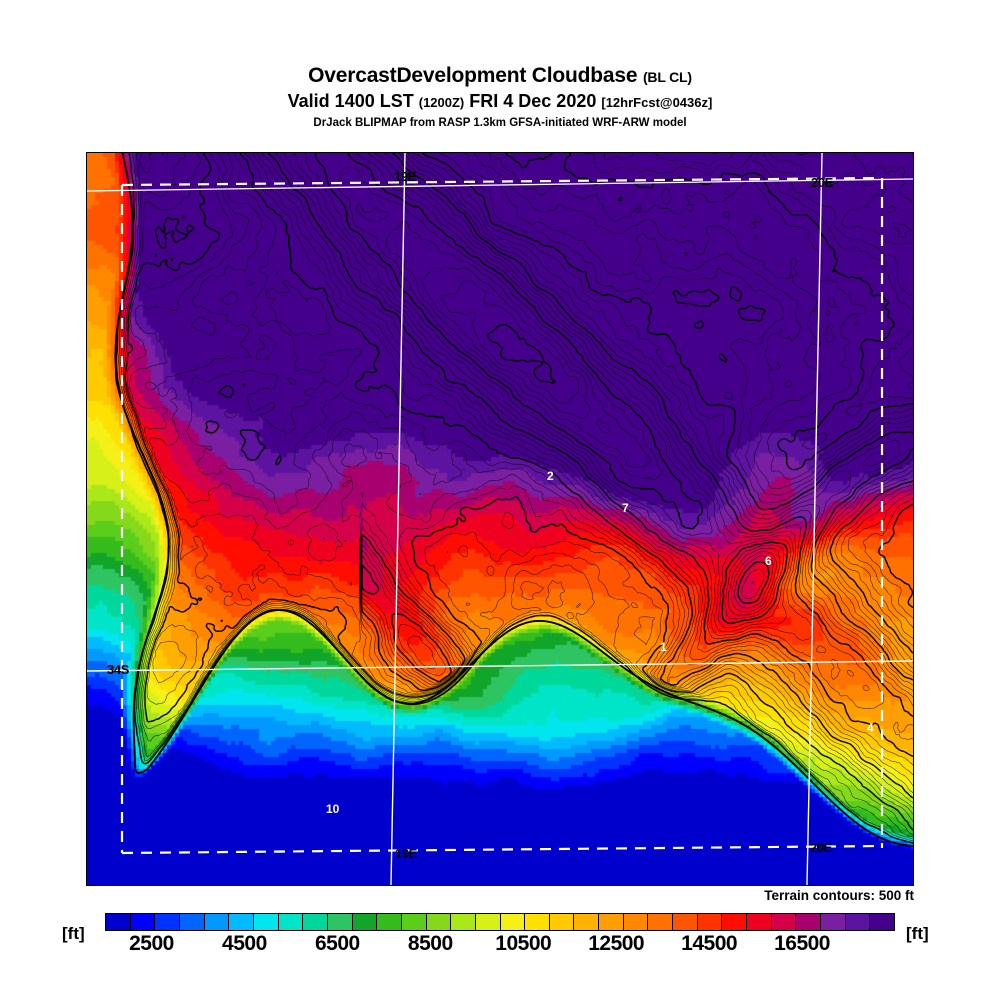  What do you see at coordinates (870, 728) in the screenshot?
I see `waypoint-4: 4` at bounding box center [870, 728].